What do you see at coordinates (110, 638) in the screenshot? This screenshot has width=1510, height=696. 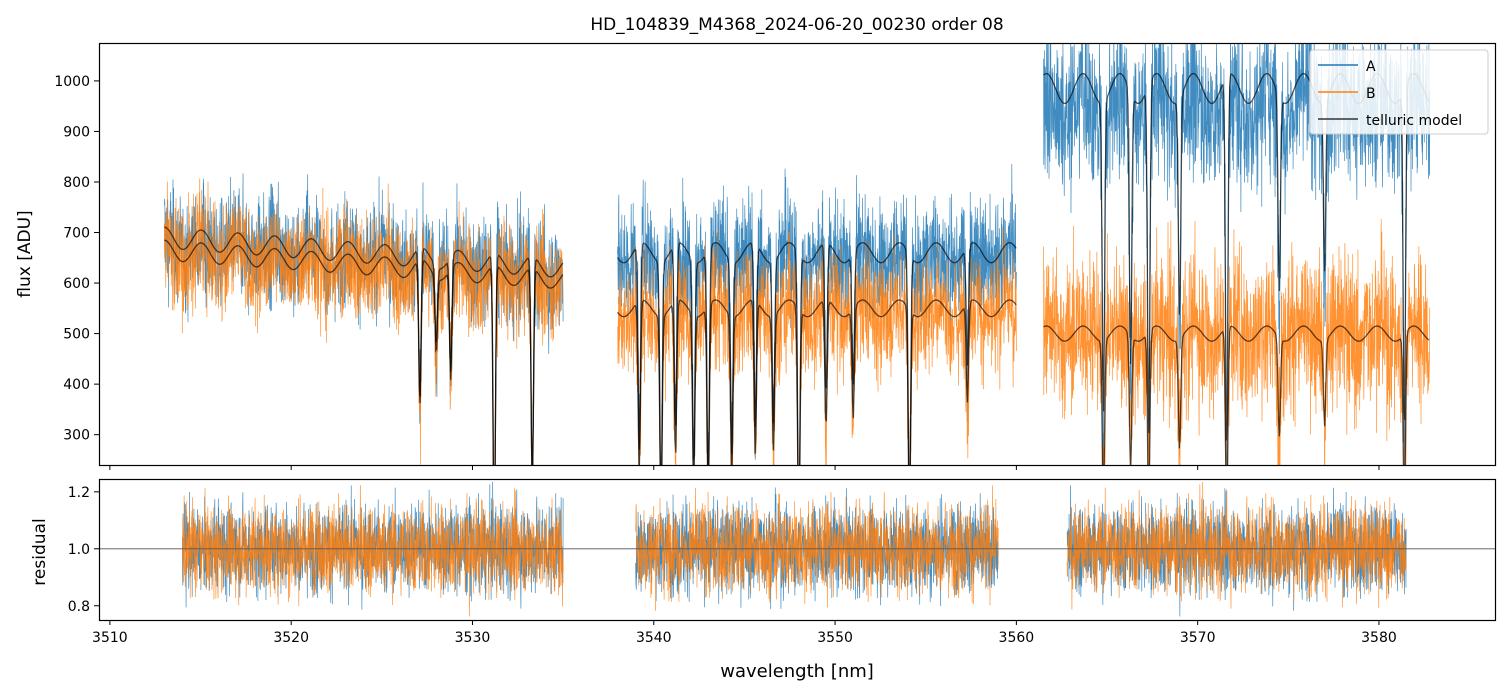 I see `xtick-label-3510: 3510` at bounding box center [110, 638].